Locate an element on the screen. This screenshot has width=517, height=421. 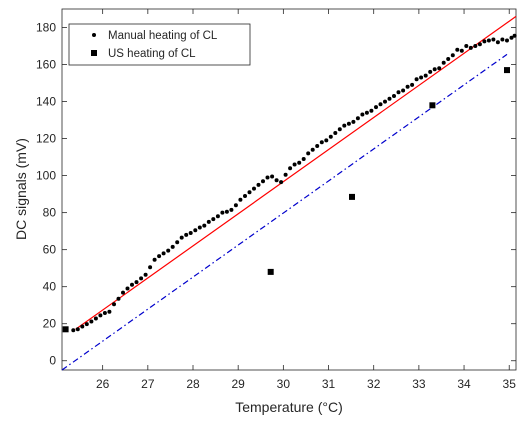
legend-label-manual: Manual heating of CL is located at coordinates (163, 36).